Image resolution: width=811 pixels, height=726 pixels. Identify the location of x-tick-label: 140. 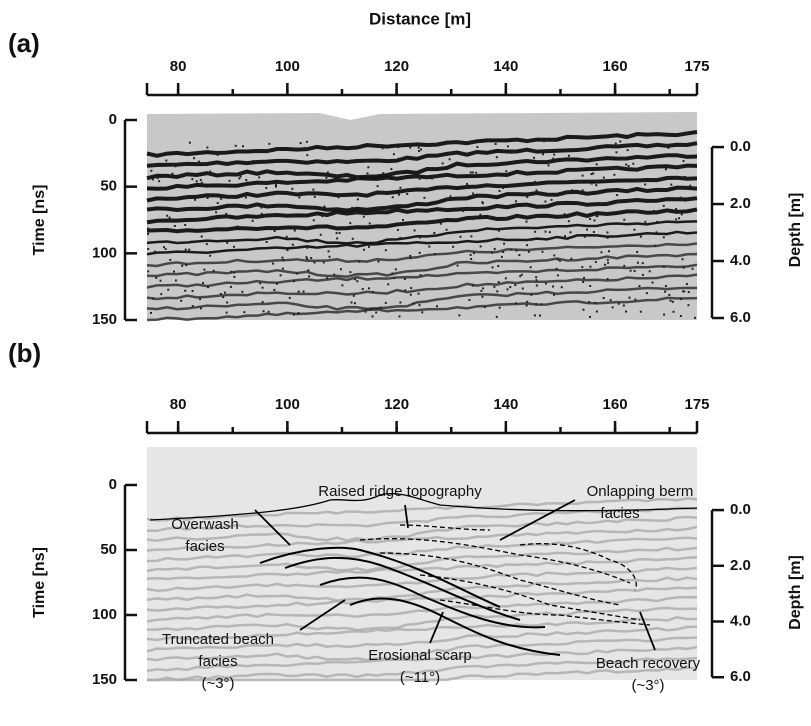
(505, 404).